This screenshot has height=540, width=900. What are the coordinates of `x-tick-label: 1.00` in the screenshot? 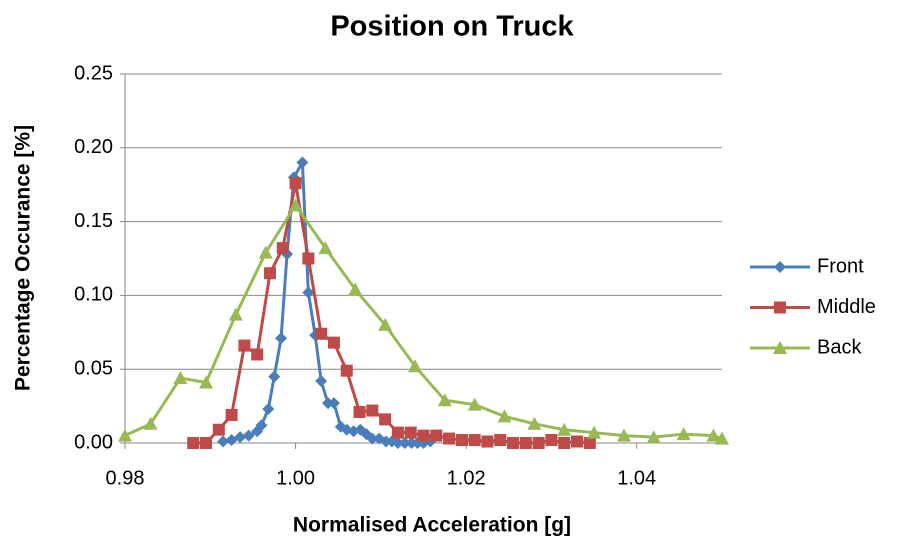 It's located at (295, 478).